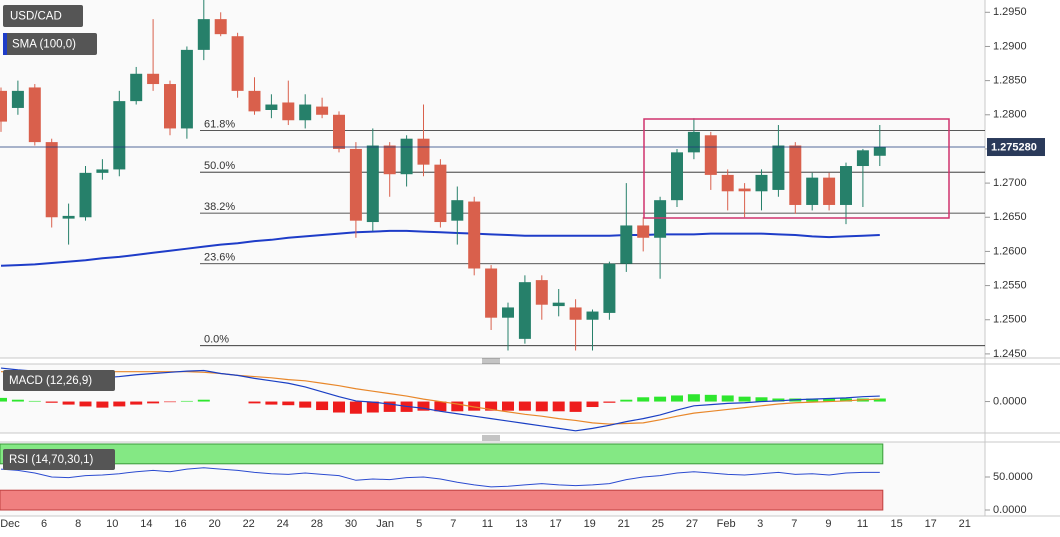  Describe the element at coordinates (440, 477) in the screenshot. I see `rsi-line` at that location.